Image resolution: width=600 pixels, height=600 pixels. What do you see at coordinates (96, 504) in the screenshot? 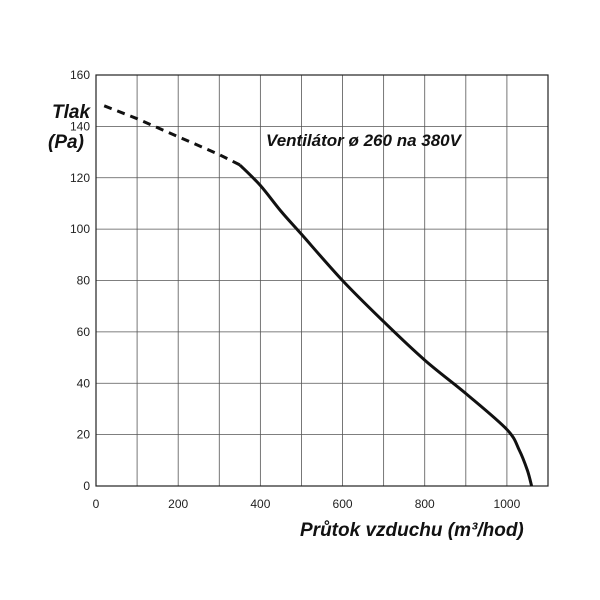
I see `x-tick-label: 0` at bounding box center [96, 504].